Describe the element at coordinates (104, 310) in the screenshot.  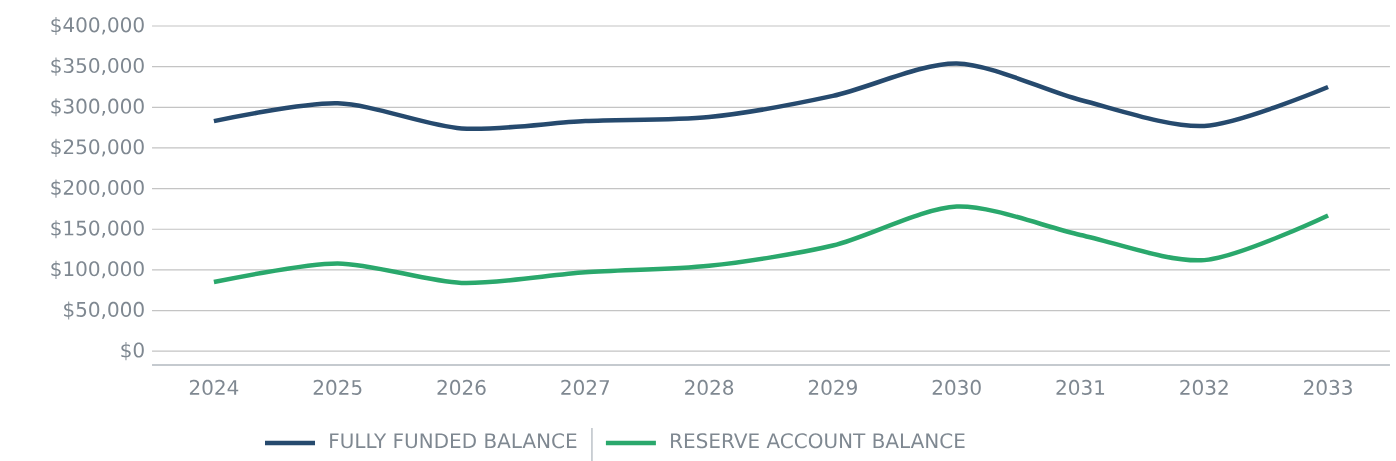
I see `y-tick-label: $50,000` at that location.